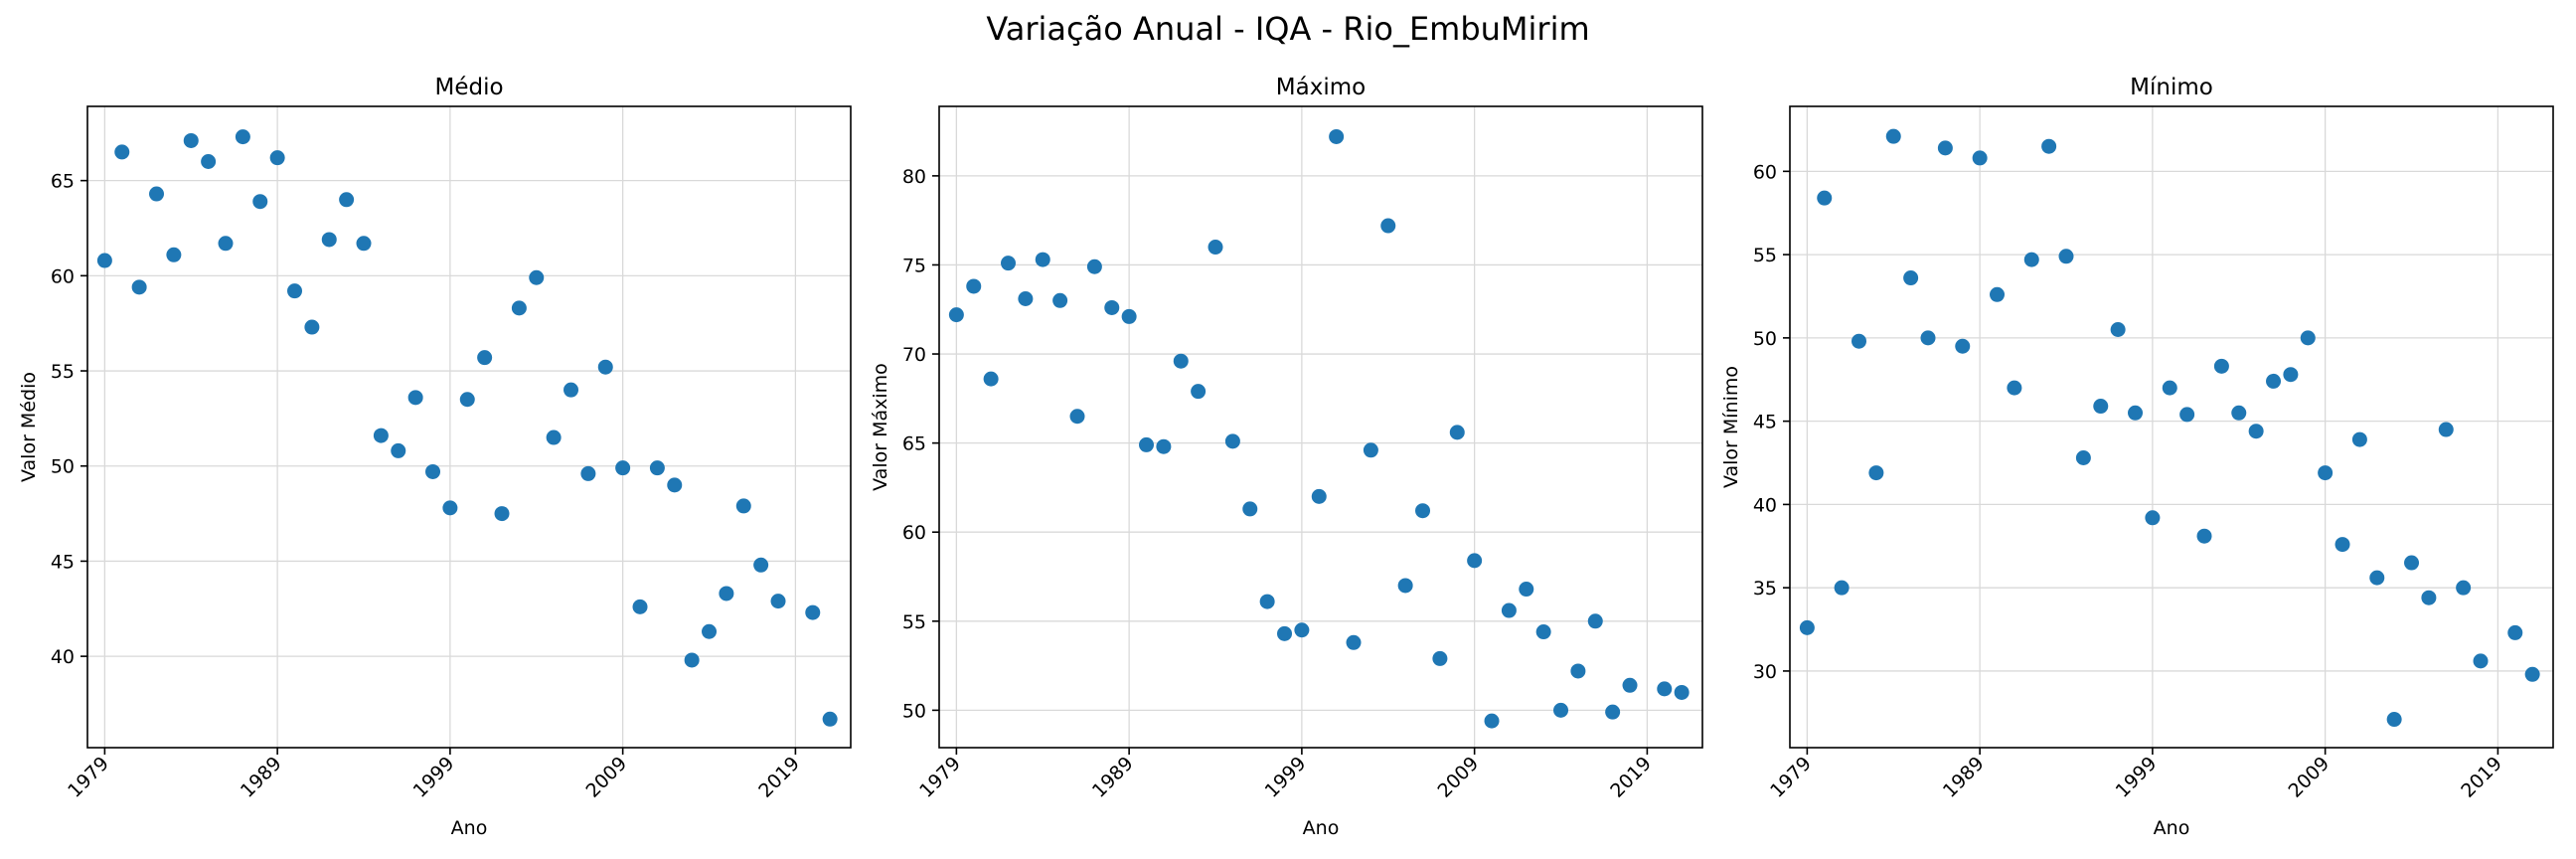 The width and height of the screenshot is (2576, 859). What do you see at coordinates (1765, 422) in the screenshot?
I see `minimo-y-tick-label: 45` at bounding box center [1765, 422].